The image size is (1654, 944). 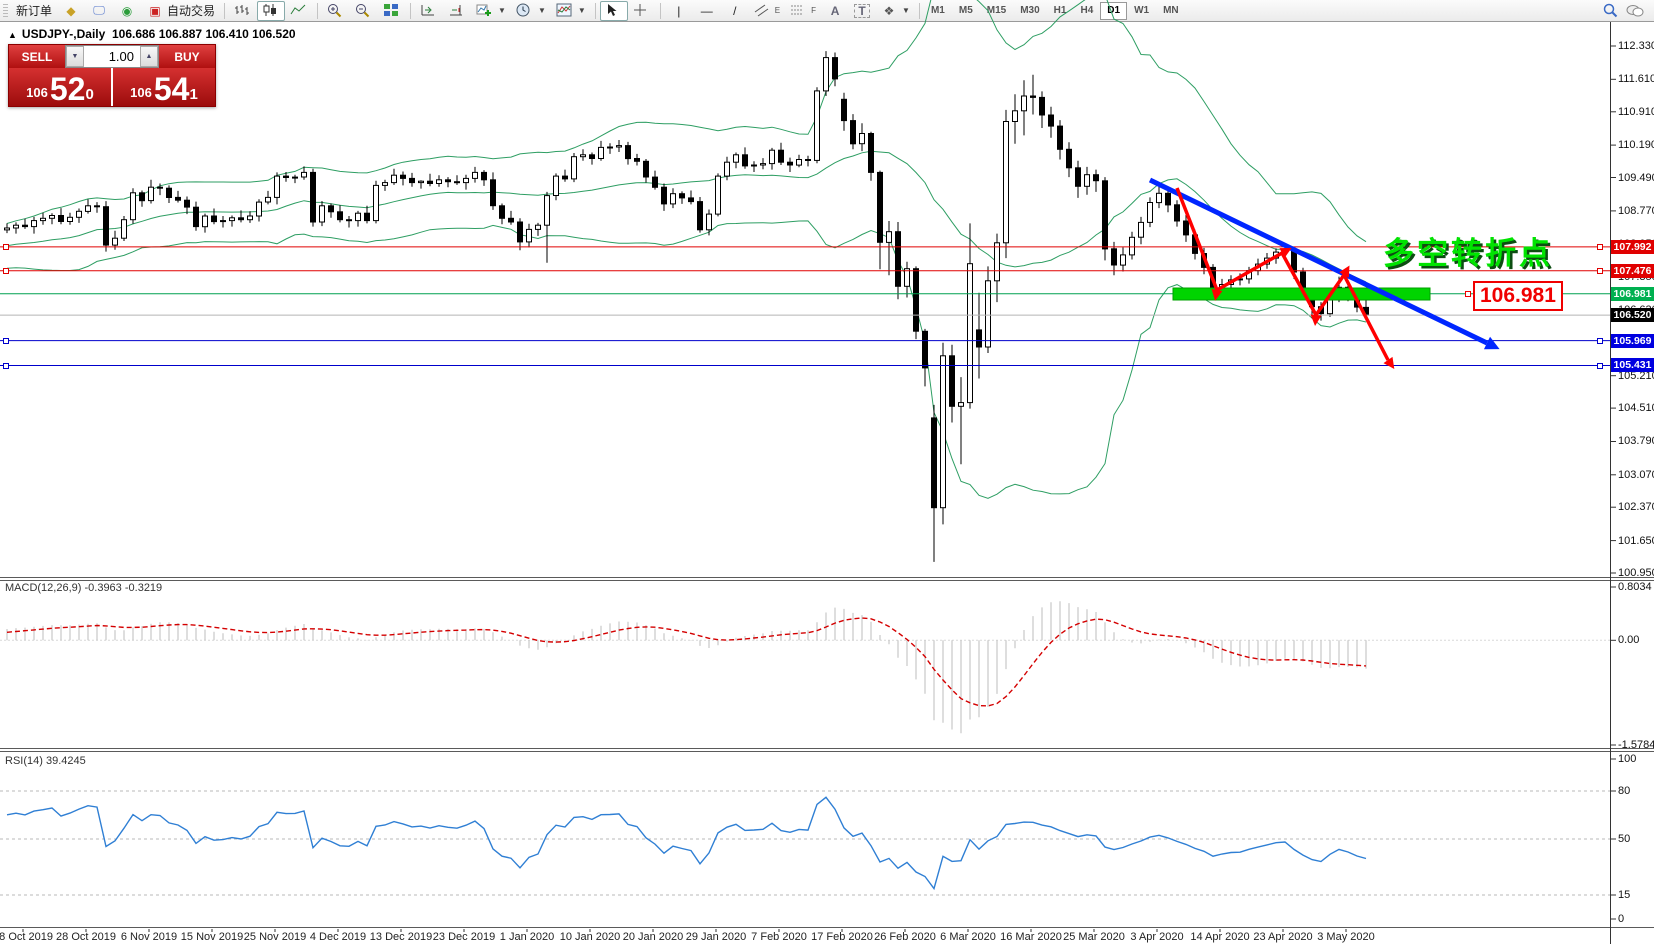 I want to click on timeframe-M5: M5, so click(x=965, y=10).